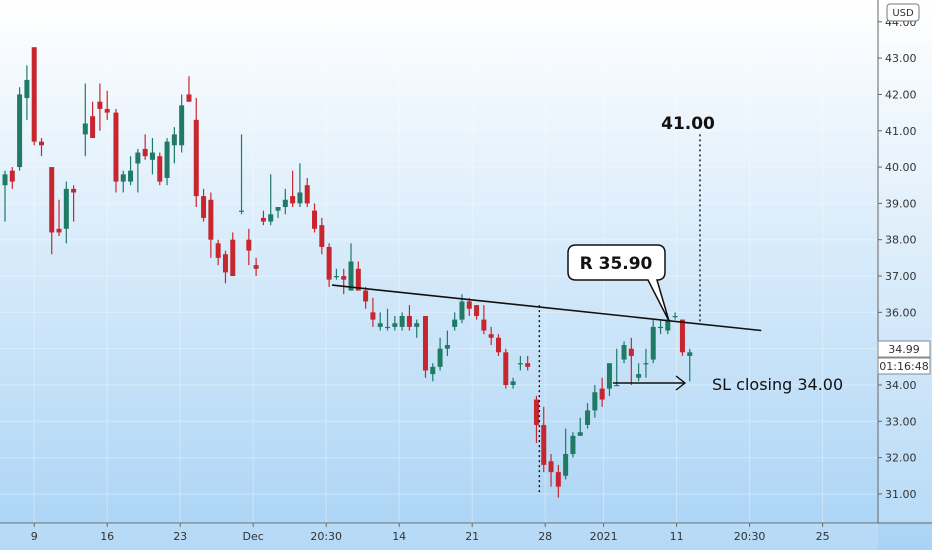  Describe the element at coordinates (901, 131) in the screenshot. I see `y-tick-label: 41.00` at that location.